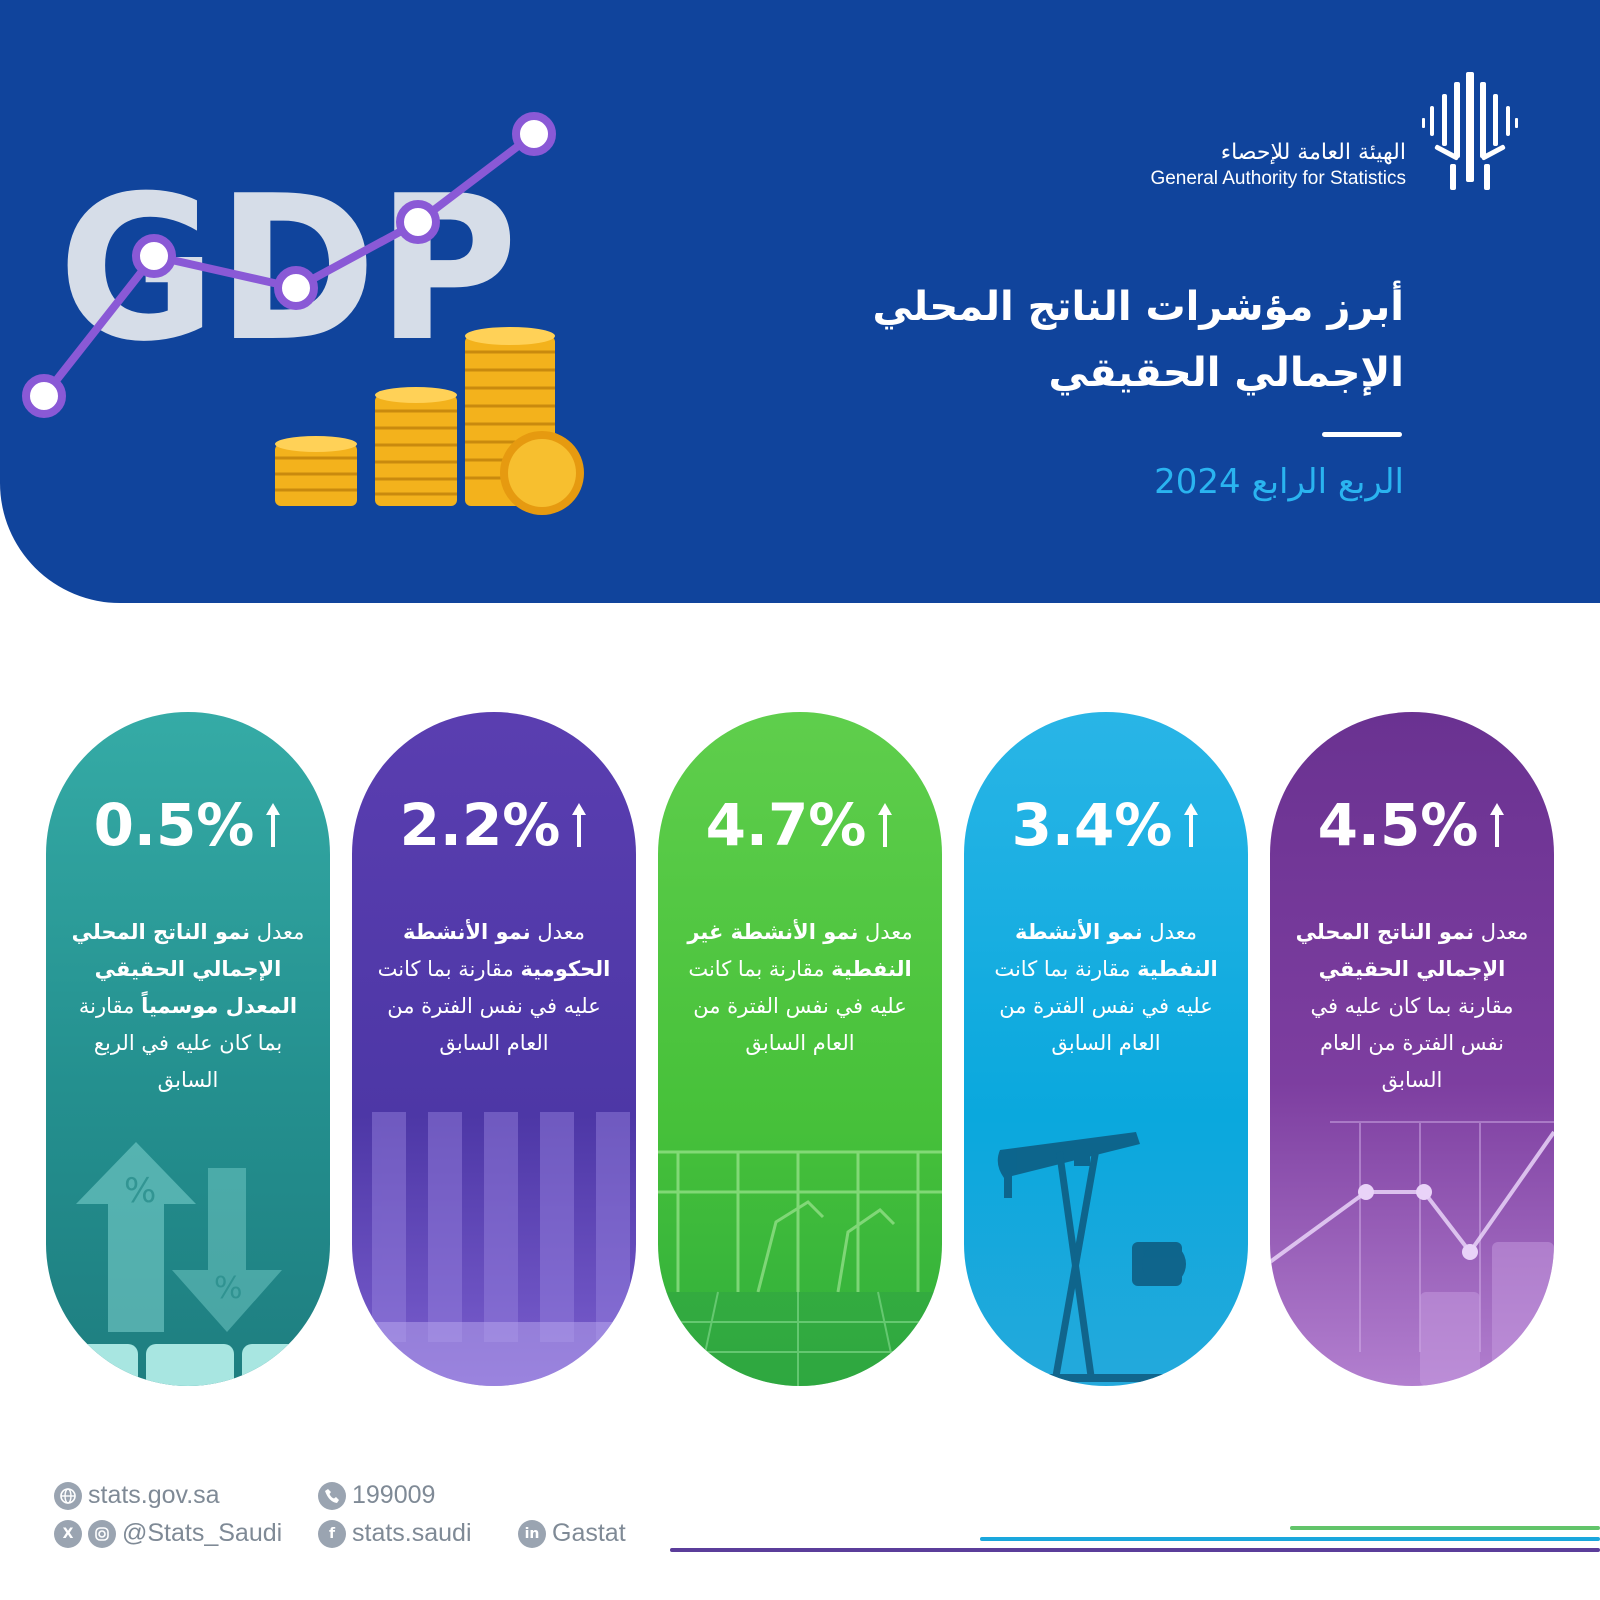  Describe the element at coordinates (480, 825) in the screenshot. I see `growth-value-text: 2.2%` at that location.